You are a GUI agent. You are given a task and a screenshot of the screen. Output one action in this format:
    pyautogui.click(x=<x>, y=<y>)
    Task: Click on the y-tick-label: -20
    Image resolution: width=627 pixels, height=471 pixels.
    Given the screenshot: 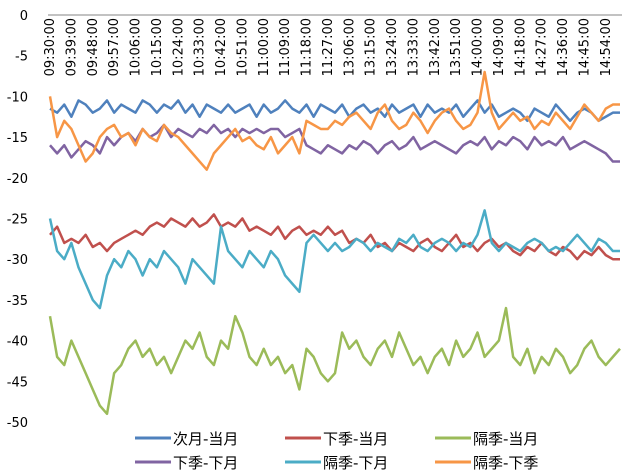 What is the action you would take?
    pyautogui.click(x=17, y=179)
    